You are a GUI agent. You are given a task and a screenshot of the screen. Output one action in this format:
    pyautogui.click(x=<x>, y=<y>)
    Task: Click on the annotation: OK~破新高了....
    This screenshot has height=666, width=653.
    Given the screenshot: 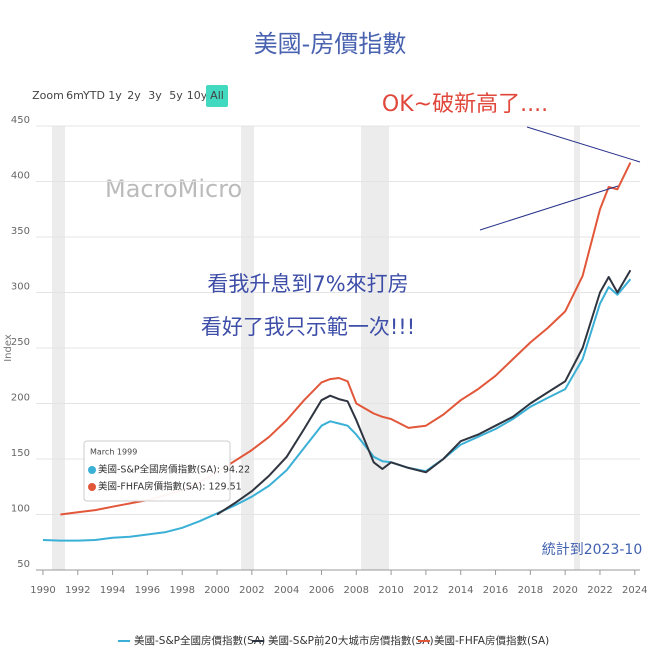 What is the action you would take?
    pyautogui.click(x=465, y=104)
    